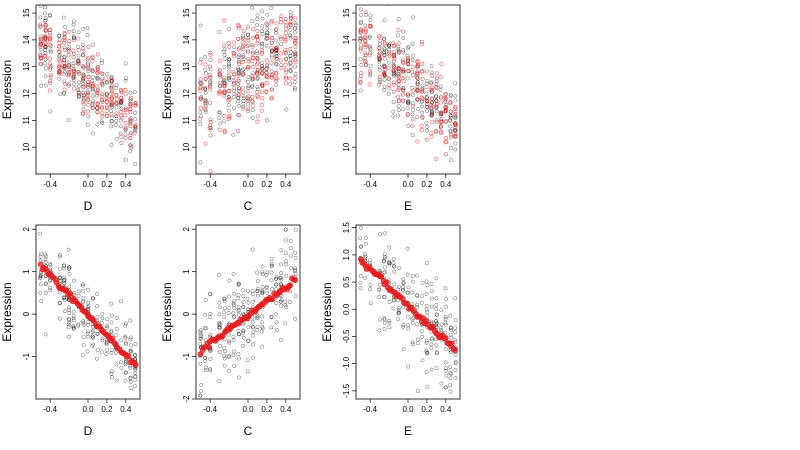  I want to click on x-axis-title: C, so click(248, 206).